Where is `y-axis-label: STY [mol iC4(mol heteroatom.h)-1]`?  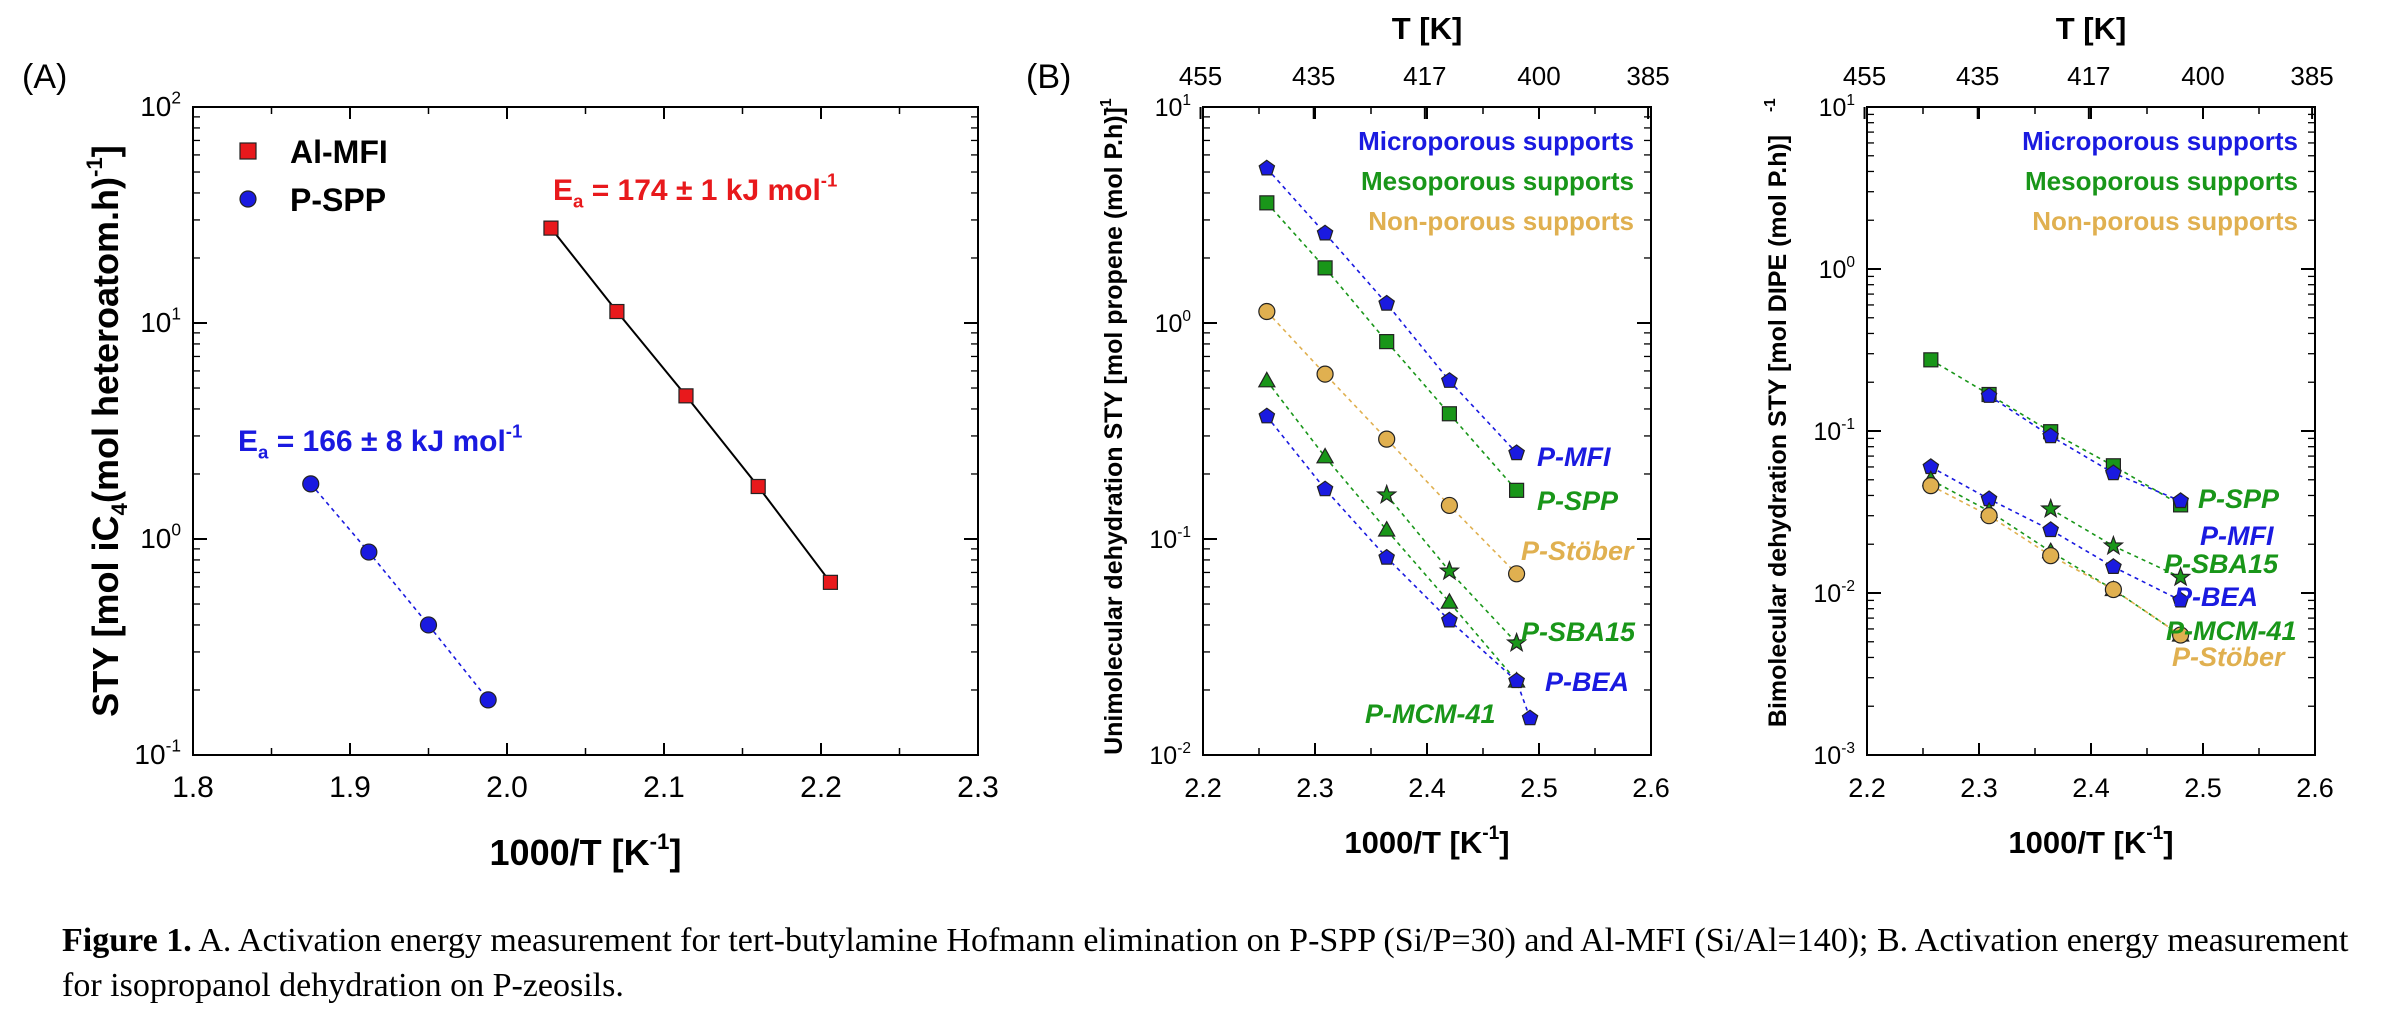 y-axis-label: STY [mol iC4(mol heteroatom.h)-1] is located at coordinates (107, 431).